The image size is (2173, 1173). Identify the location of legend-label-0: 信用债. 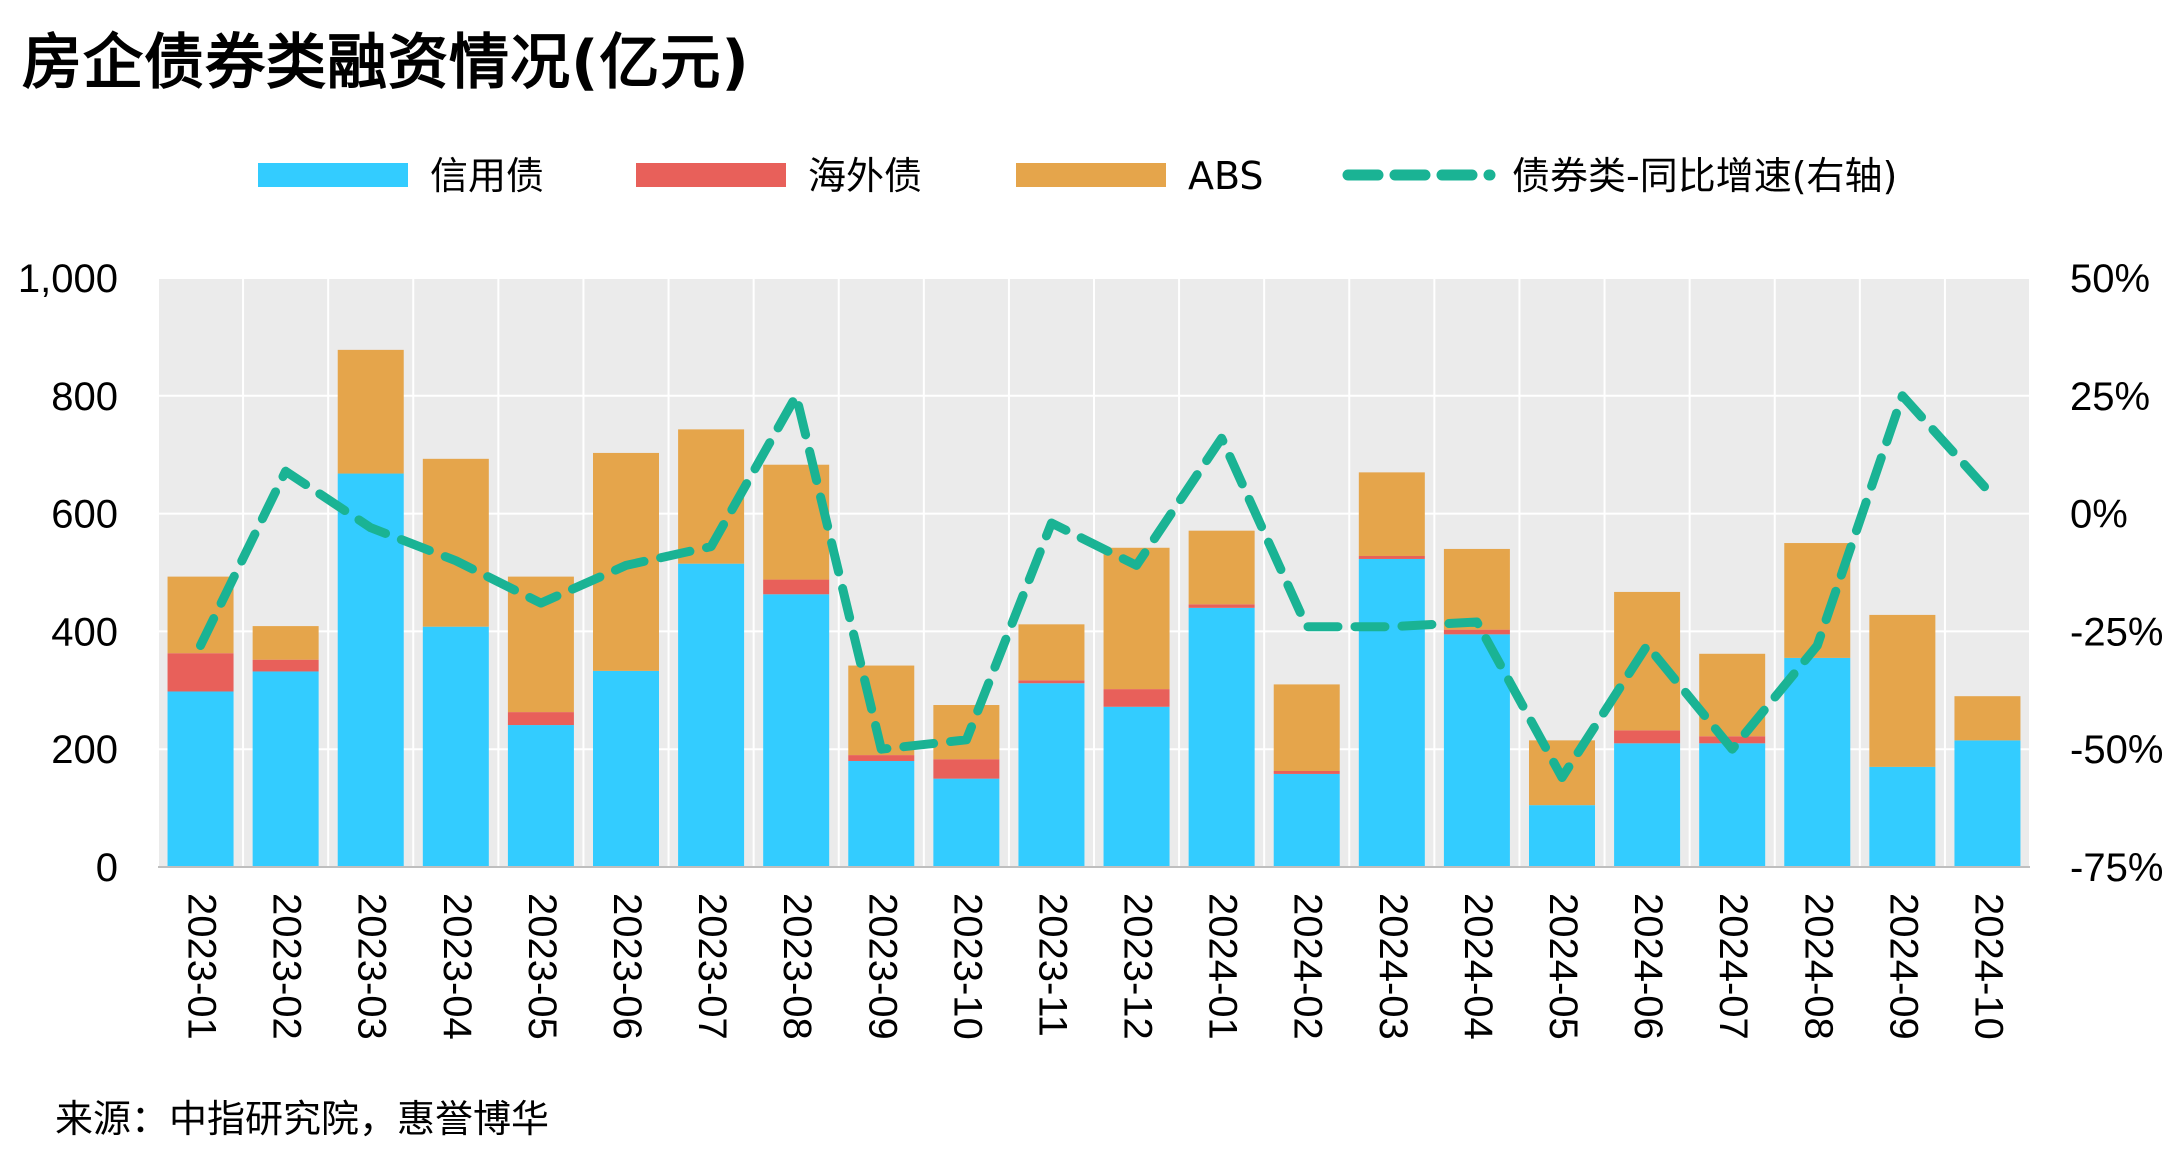
(487, 176).